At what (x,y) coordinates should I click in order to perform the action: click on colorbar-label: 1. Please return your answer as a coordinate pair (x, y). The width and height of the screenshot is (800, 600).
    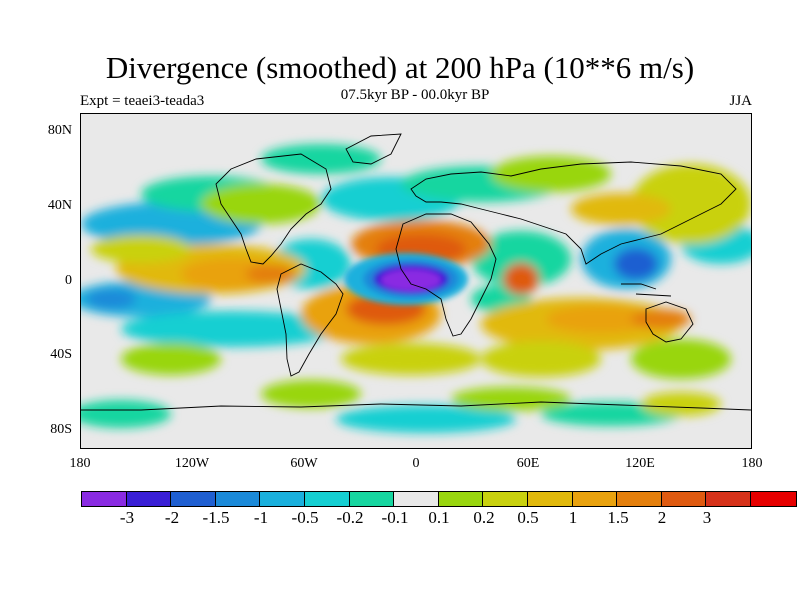
    Looking at the image, I should click on (573, 517).